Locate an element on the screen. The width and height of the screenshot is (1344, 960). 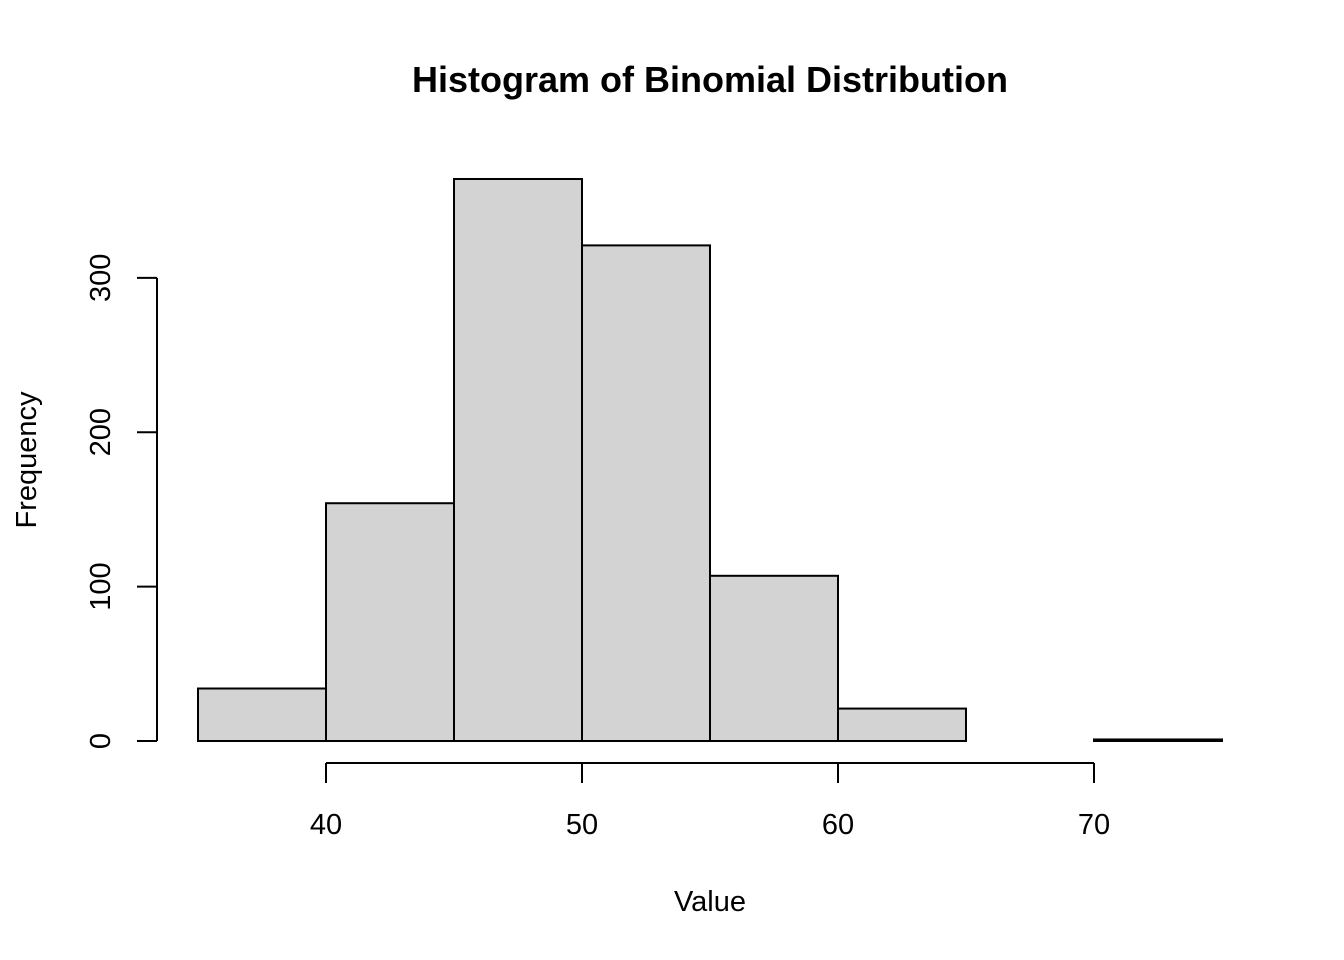
x-tick-label: 40 is located at coordinates (326, 825).